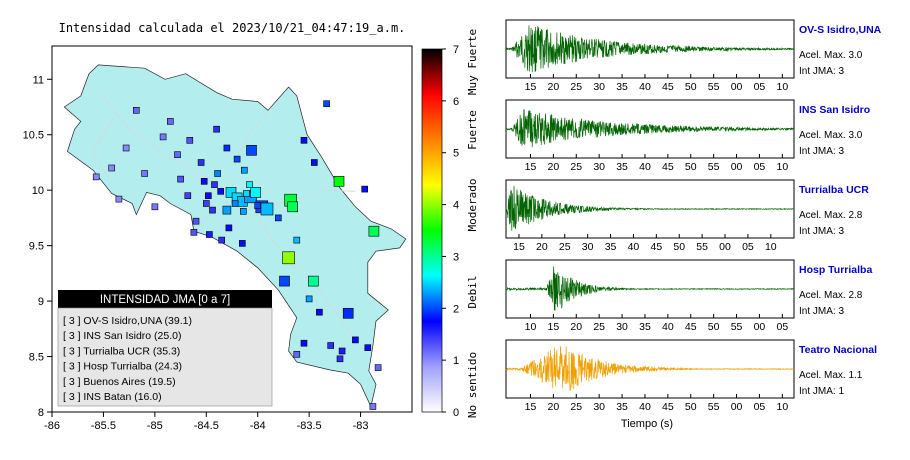 The width and height of the screenshot is (910, 460). What do you see at coordinates (472, 205) in the screenshot?
I see `colorbar-category-label: Moderado` at bounding box center [472, 205].